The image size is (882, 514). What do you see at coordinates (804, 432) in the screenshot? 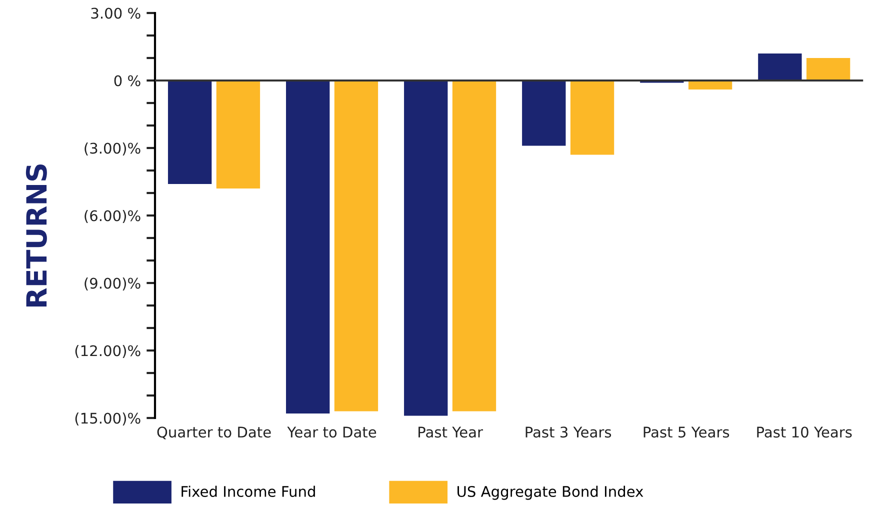
I see `x-tick-label: Past 10 Years` at bounding box center [804, 432].